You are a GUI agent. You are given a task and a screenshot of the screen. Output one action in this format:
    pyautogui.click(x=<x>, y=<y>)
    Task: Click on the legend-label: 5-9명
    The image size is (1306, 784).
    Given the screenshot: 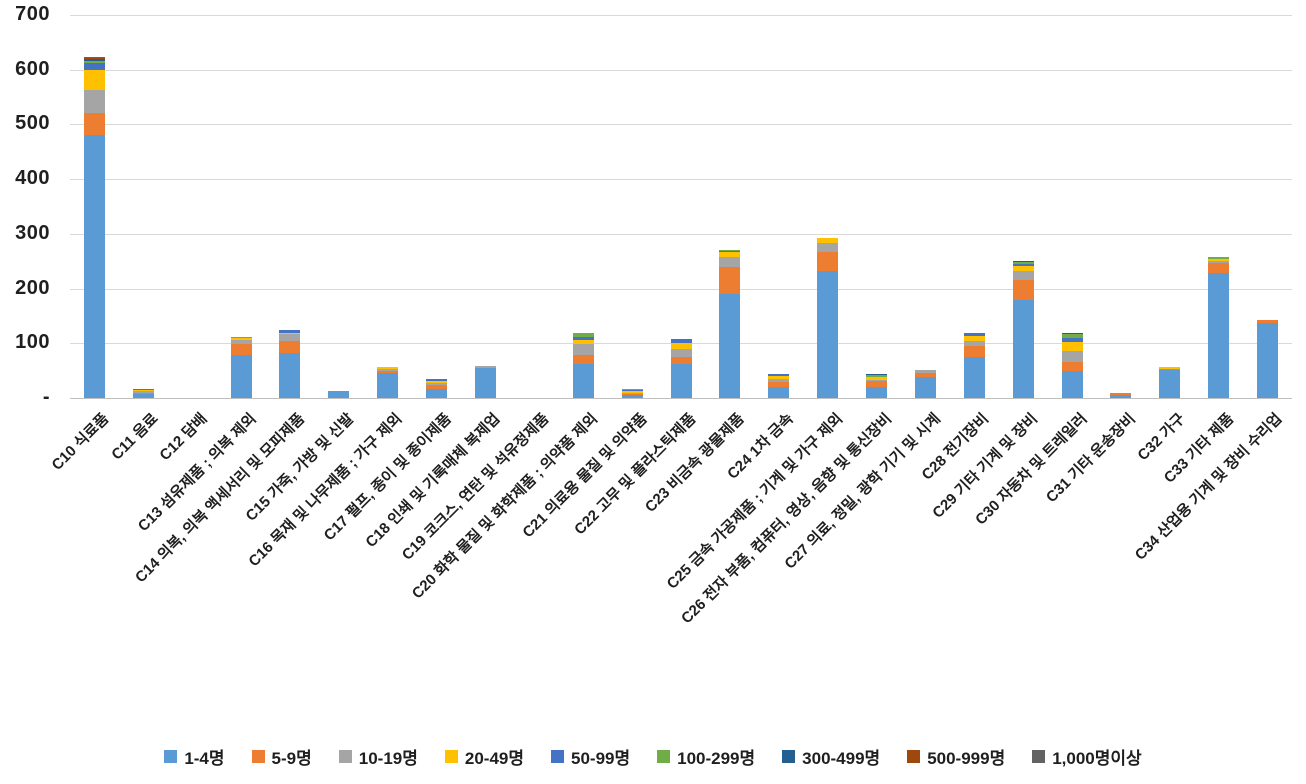 What is the action you would take?
    pyautogui.click(x=291, y=758)
    